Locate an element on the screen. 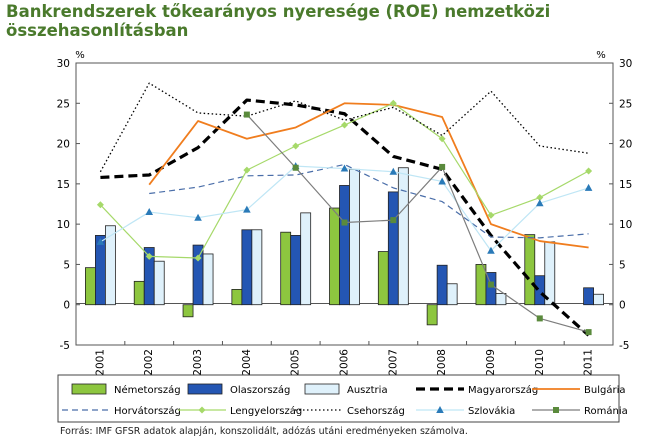  x-tick-label: 2007 is located at coordinates (393, 362).